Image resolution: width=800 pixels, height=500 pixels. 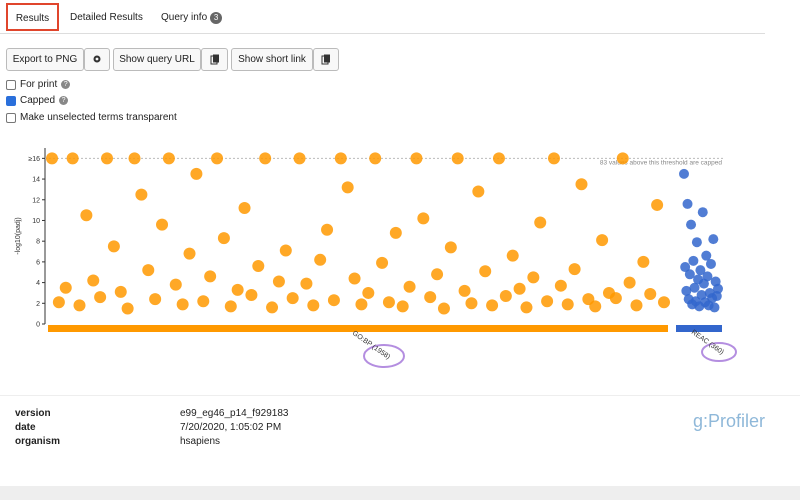 I want to click on option: Capped?, so click(x=37, y=100).